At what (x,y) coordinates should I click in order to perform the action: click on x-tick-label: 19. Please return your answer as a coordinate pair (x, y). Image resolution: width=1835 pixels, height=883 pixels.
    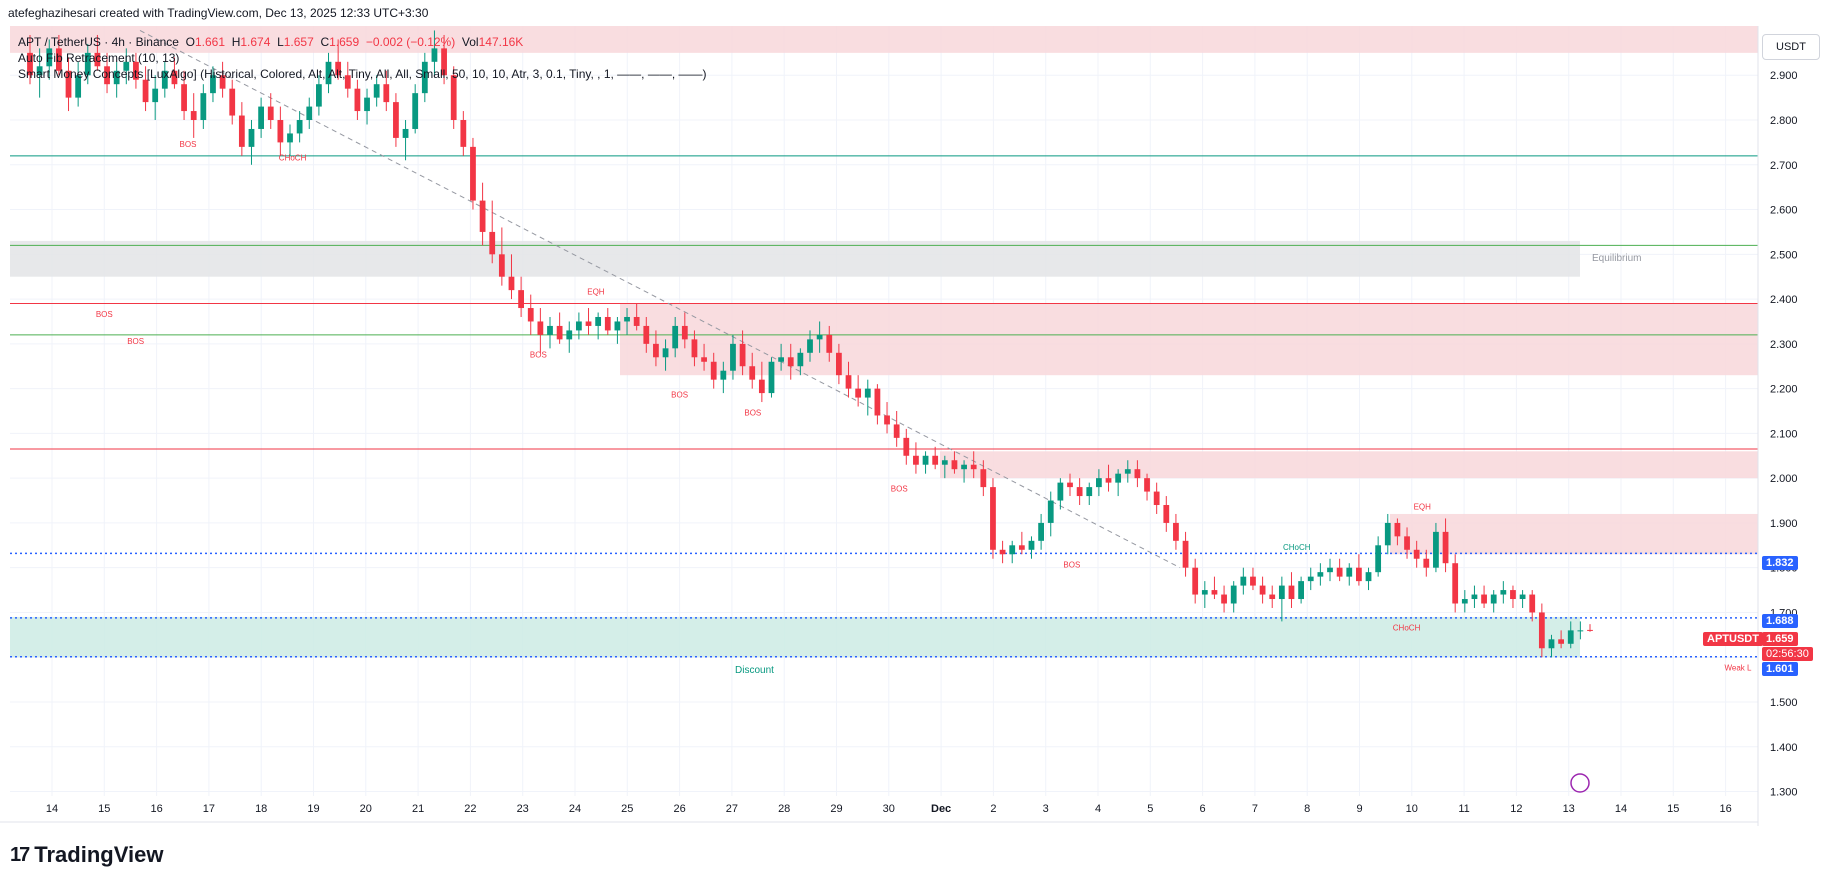
    Looking at the image, I should click on (313, 809).